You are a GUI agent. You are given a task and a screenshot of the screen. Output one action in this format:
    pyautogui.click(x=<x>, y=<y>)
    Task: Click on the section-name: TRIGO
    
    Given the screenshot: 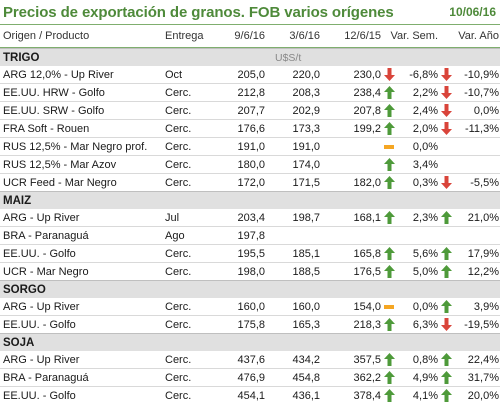 What is the action you would take?
    pyautogui.click(x=21, y=57)
    